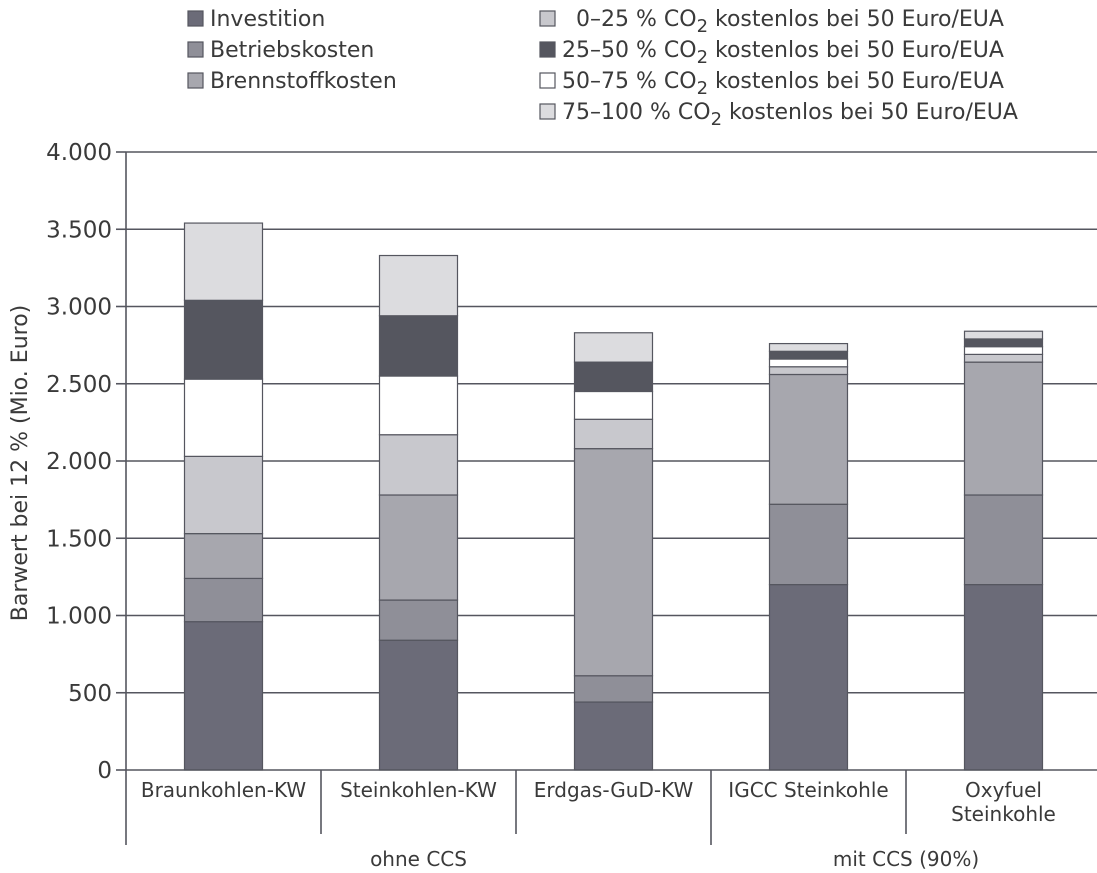 The image size is (1097, 873). What do you see at coordinates (79, 617) in the screenshot?
I see `y-tick-label: 1.000` at bounding box center [79, 617].